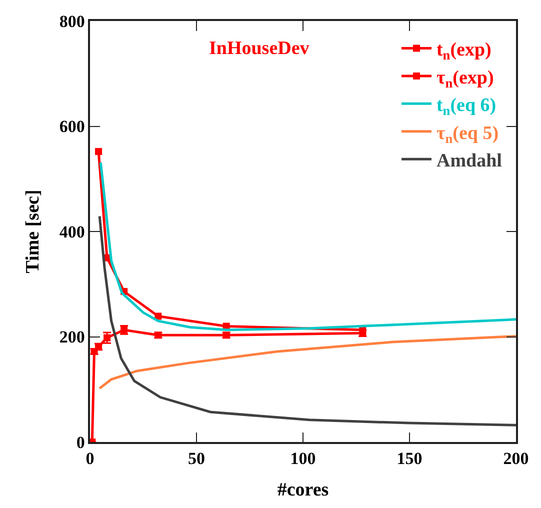 The height and width of the screenshot is (508, 541). What do you see at coordinates (516, 458) in the screenshot?
I see `x-tick-label: 200` at bounding box center [516, 458].